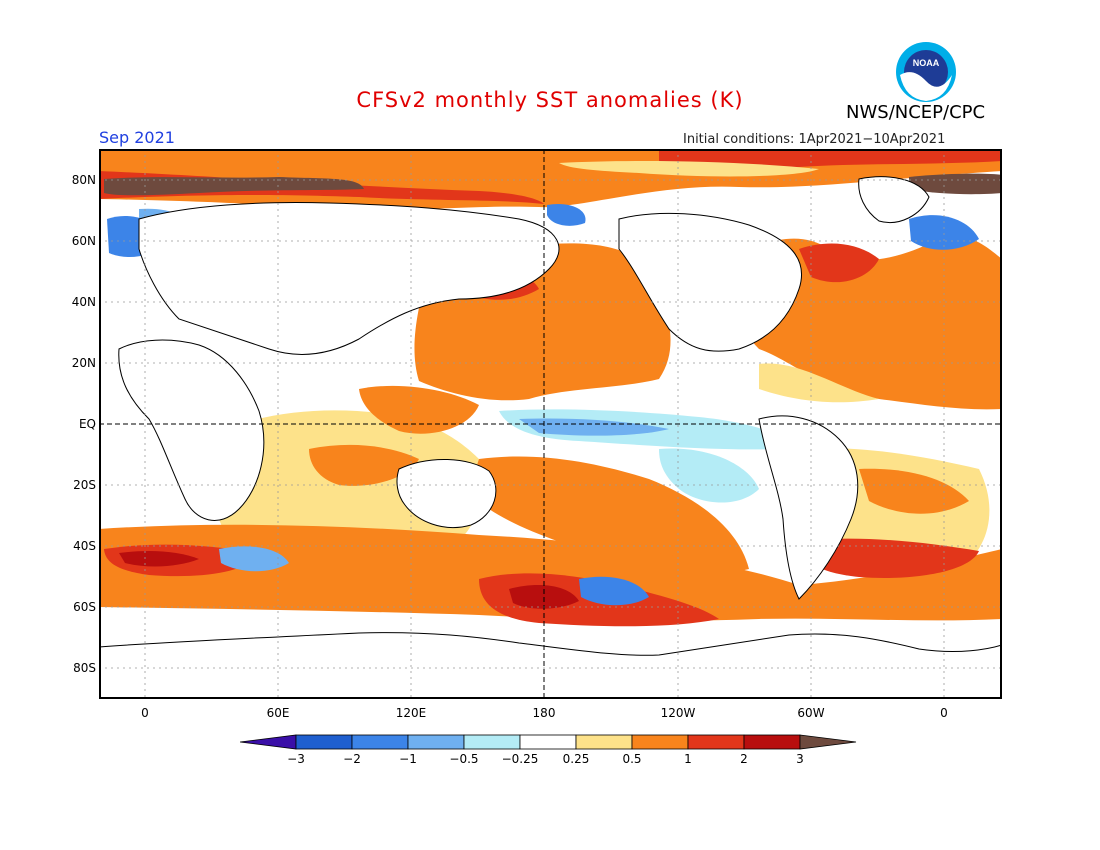 This screenshot has width=1100, height=850. I want to click on lat-label-60s: 60S, so click(84, 607).